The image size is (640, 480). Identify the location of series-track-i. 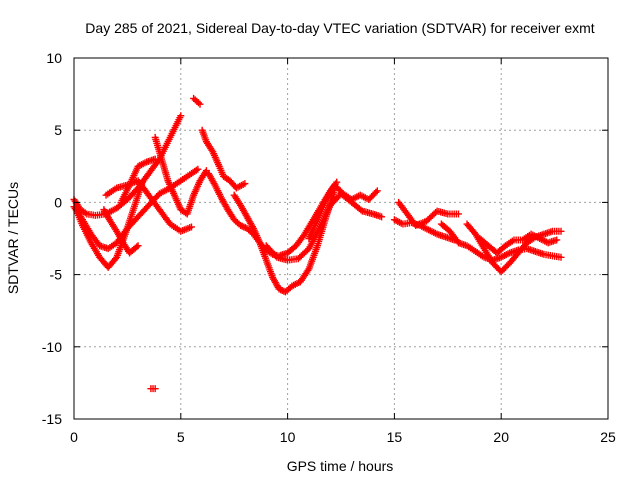
(153, 389).